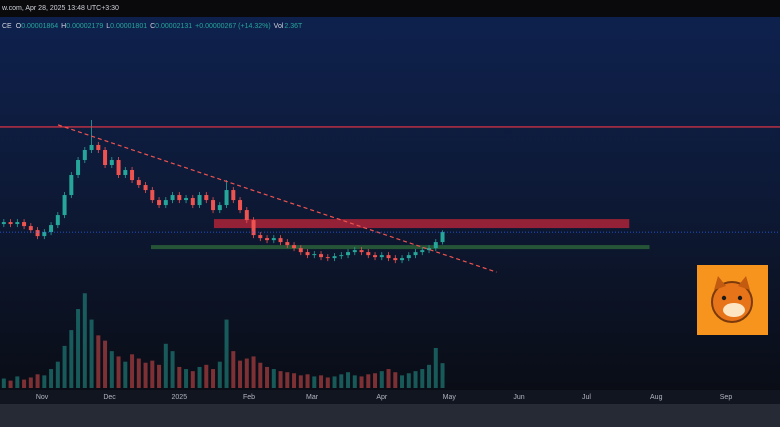  Describe the element at coordinates (726, 397) in the screenshot. I see `x-tick-label: Sep` at that location.